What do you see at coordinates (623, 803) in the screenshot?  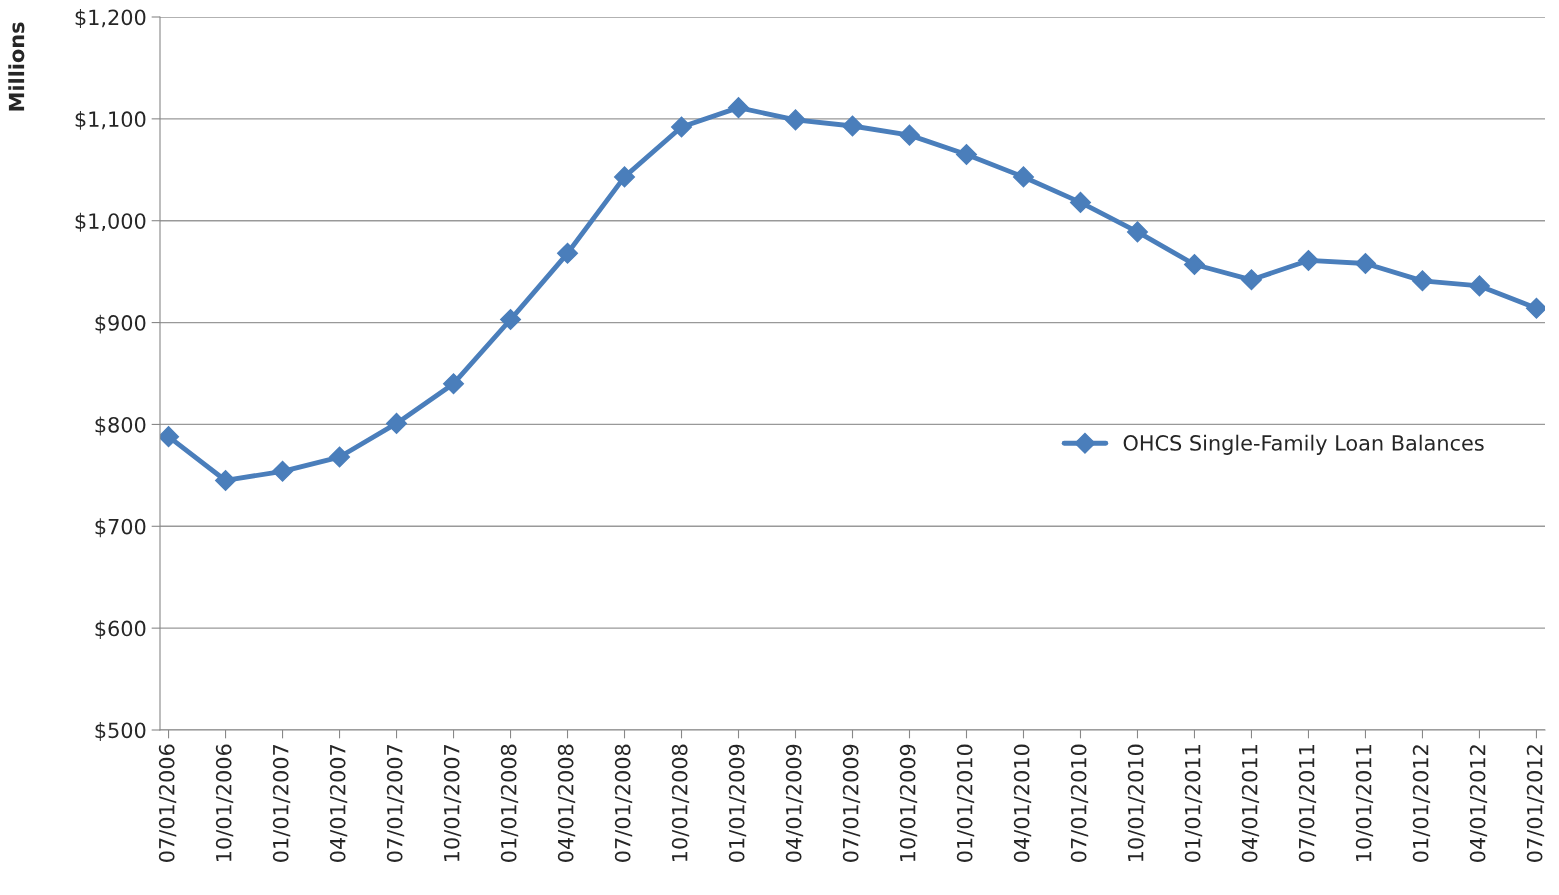 I see `x-tick-label: 07/01/2008` at bounding box center [623, 803].